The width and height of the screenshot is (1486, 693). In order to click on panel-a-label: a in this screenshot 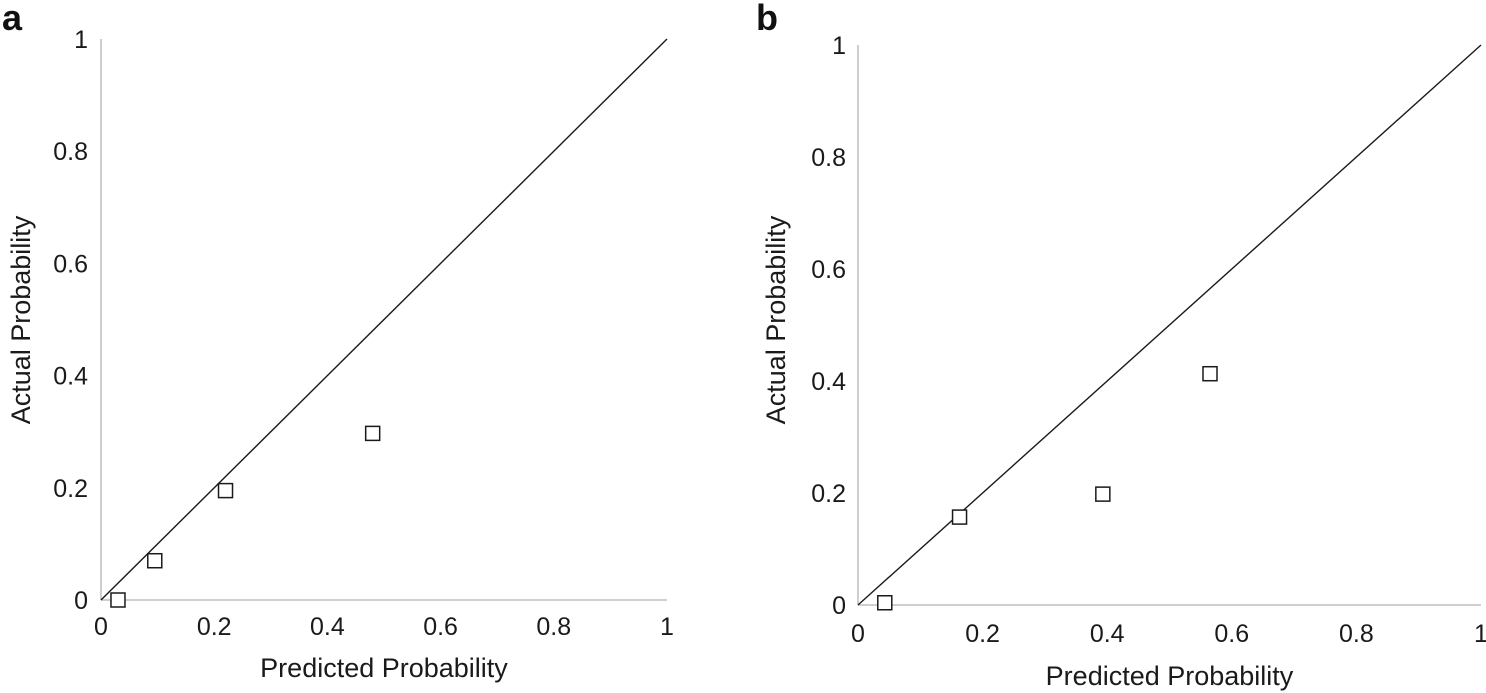, I will do `click(12, 19)`.